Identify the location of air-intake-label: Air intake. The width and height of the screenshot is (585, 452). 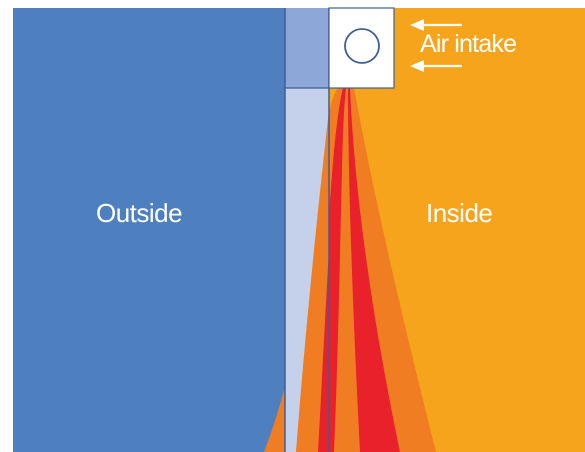
(468, 44).